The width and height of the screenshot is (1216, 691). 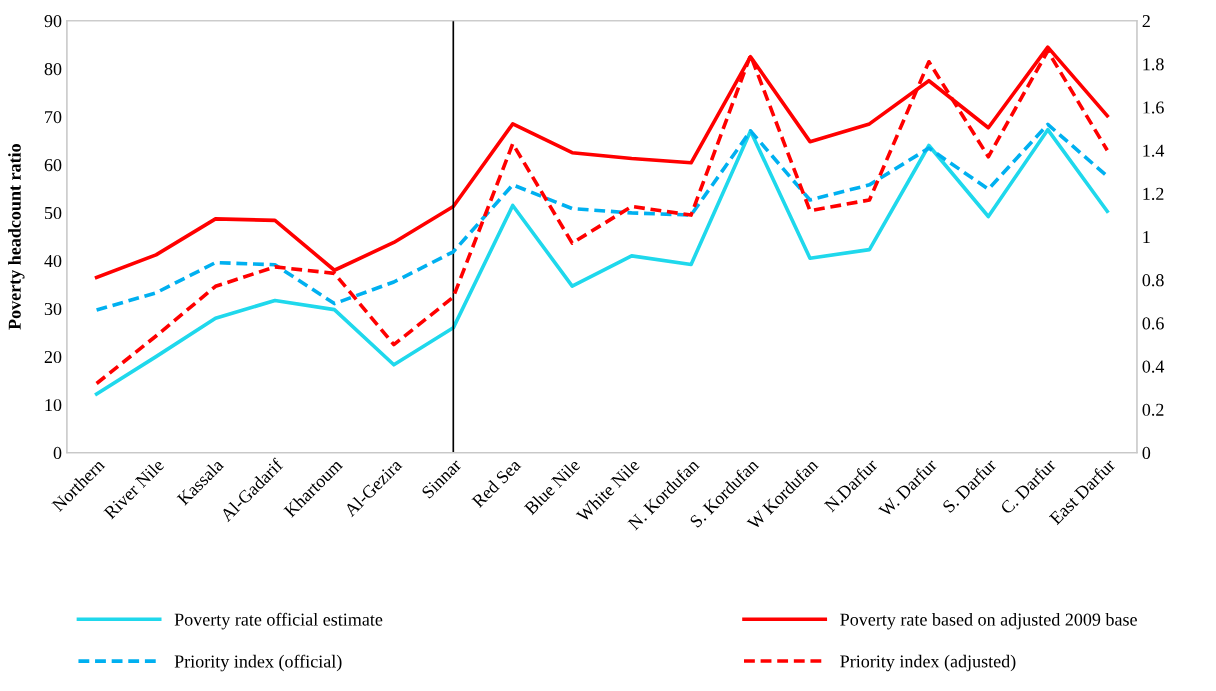 What do you see at coordinates (53, 117) in the screenshot?
I see `y-tick-label: 70` at bounding box center [53, 117].